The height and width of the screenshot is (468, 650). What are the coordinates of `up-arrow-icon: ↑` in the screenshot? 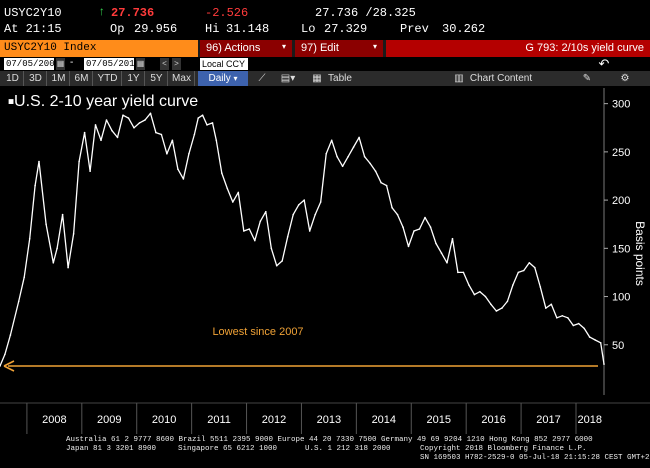 It's located at (102, 12).